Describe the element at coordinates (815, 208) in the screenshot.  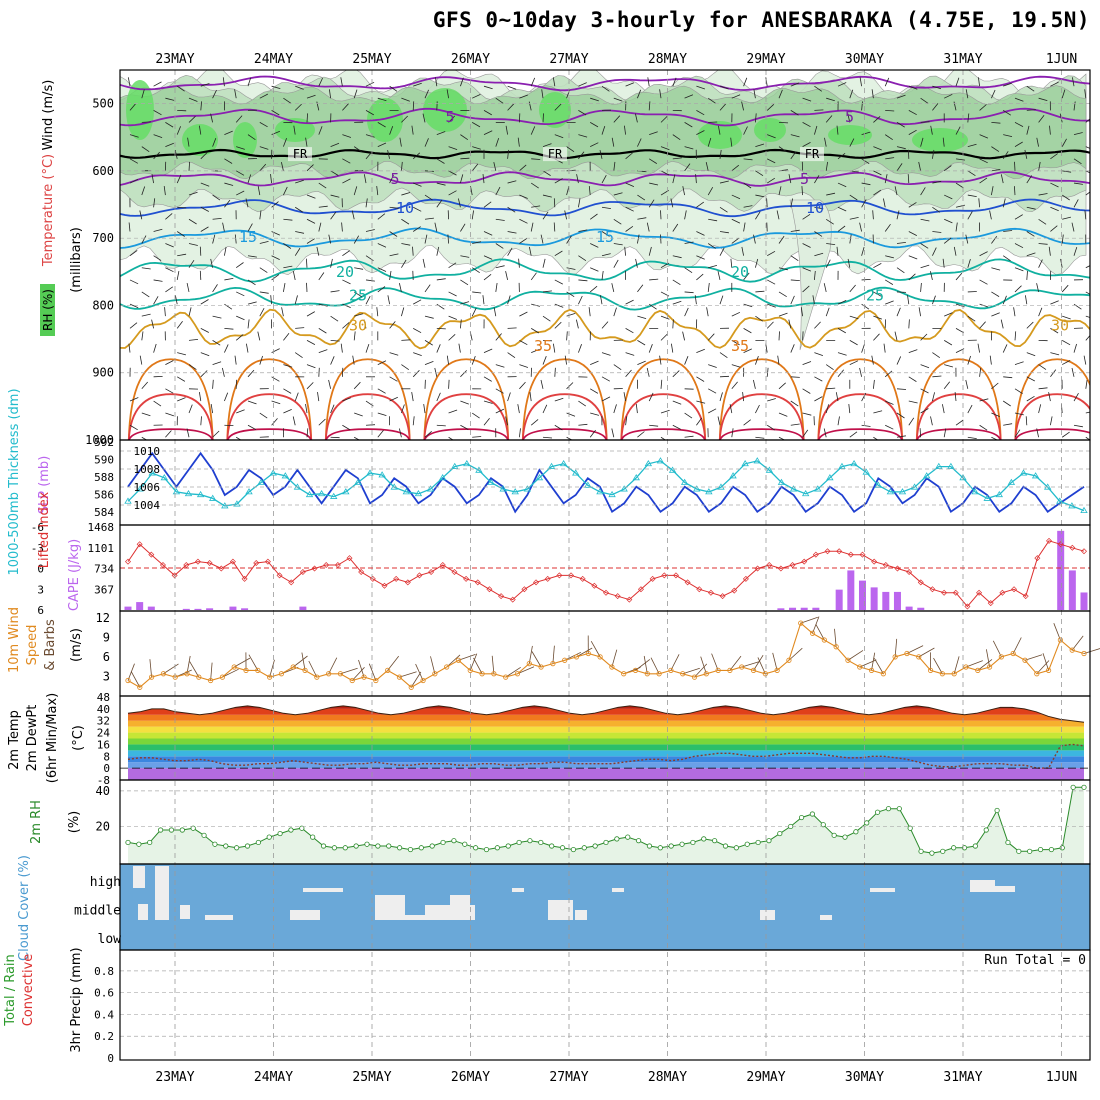
I see `isotherm-label: 10` at that location.